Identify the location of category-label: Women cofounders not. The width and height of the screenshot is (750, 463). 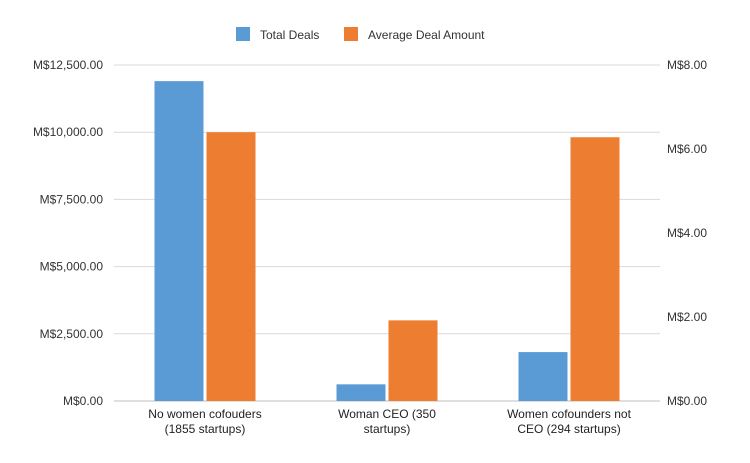
(569, 414).